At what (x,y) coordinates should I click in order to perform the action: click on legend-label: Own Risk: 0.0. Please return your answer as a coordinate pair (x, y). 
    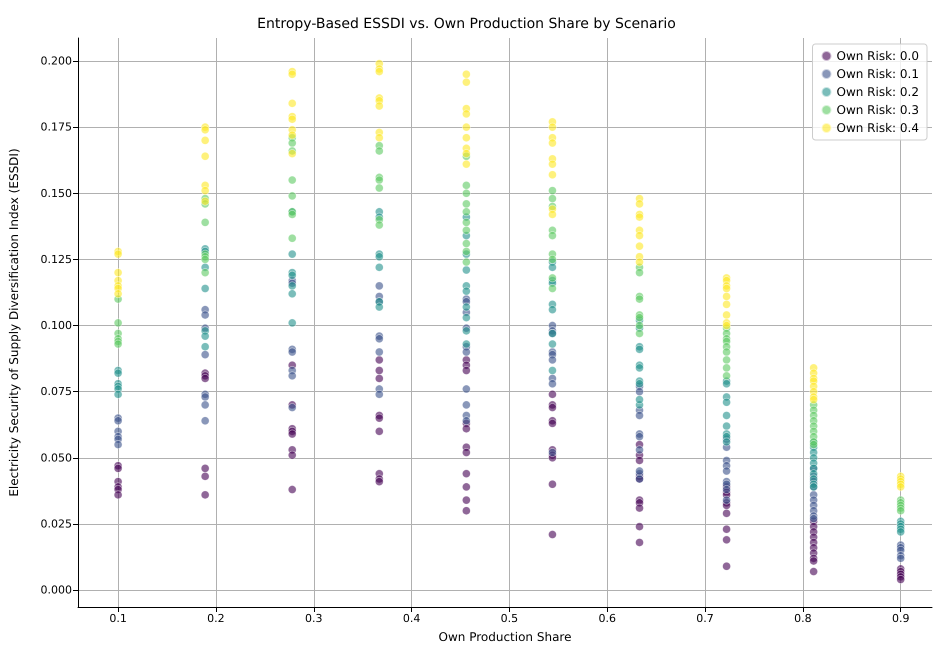
    Looking at the image, I should click on (878, 56).